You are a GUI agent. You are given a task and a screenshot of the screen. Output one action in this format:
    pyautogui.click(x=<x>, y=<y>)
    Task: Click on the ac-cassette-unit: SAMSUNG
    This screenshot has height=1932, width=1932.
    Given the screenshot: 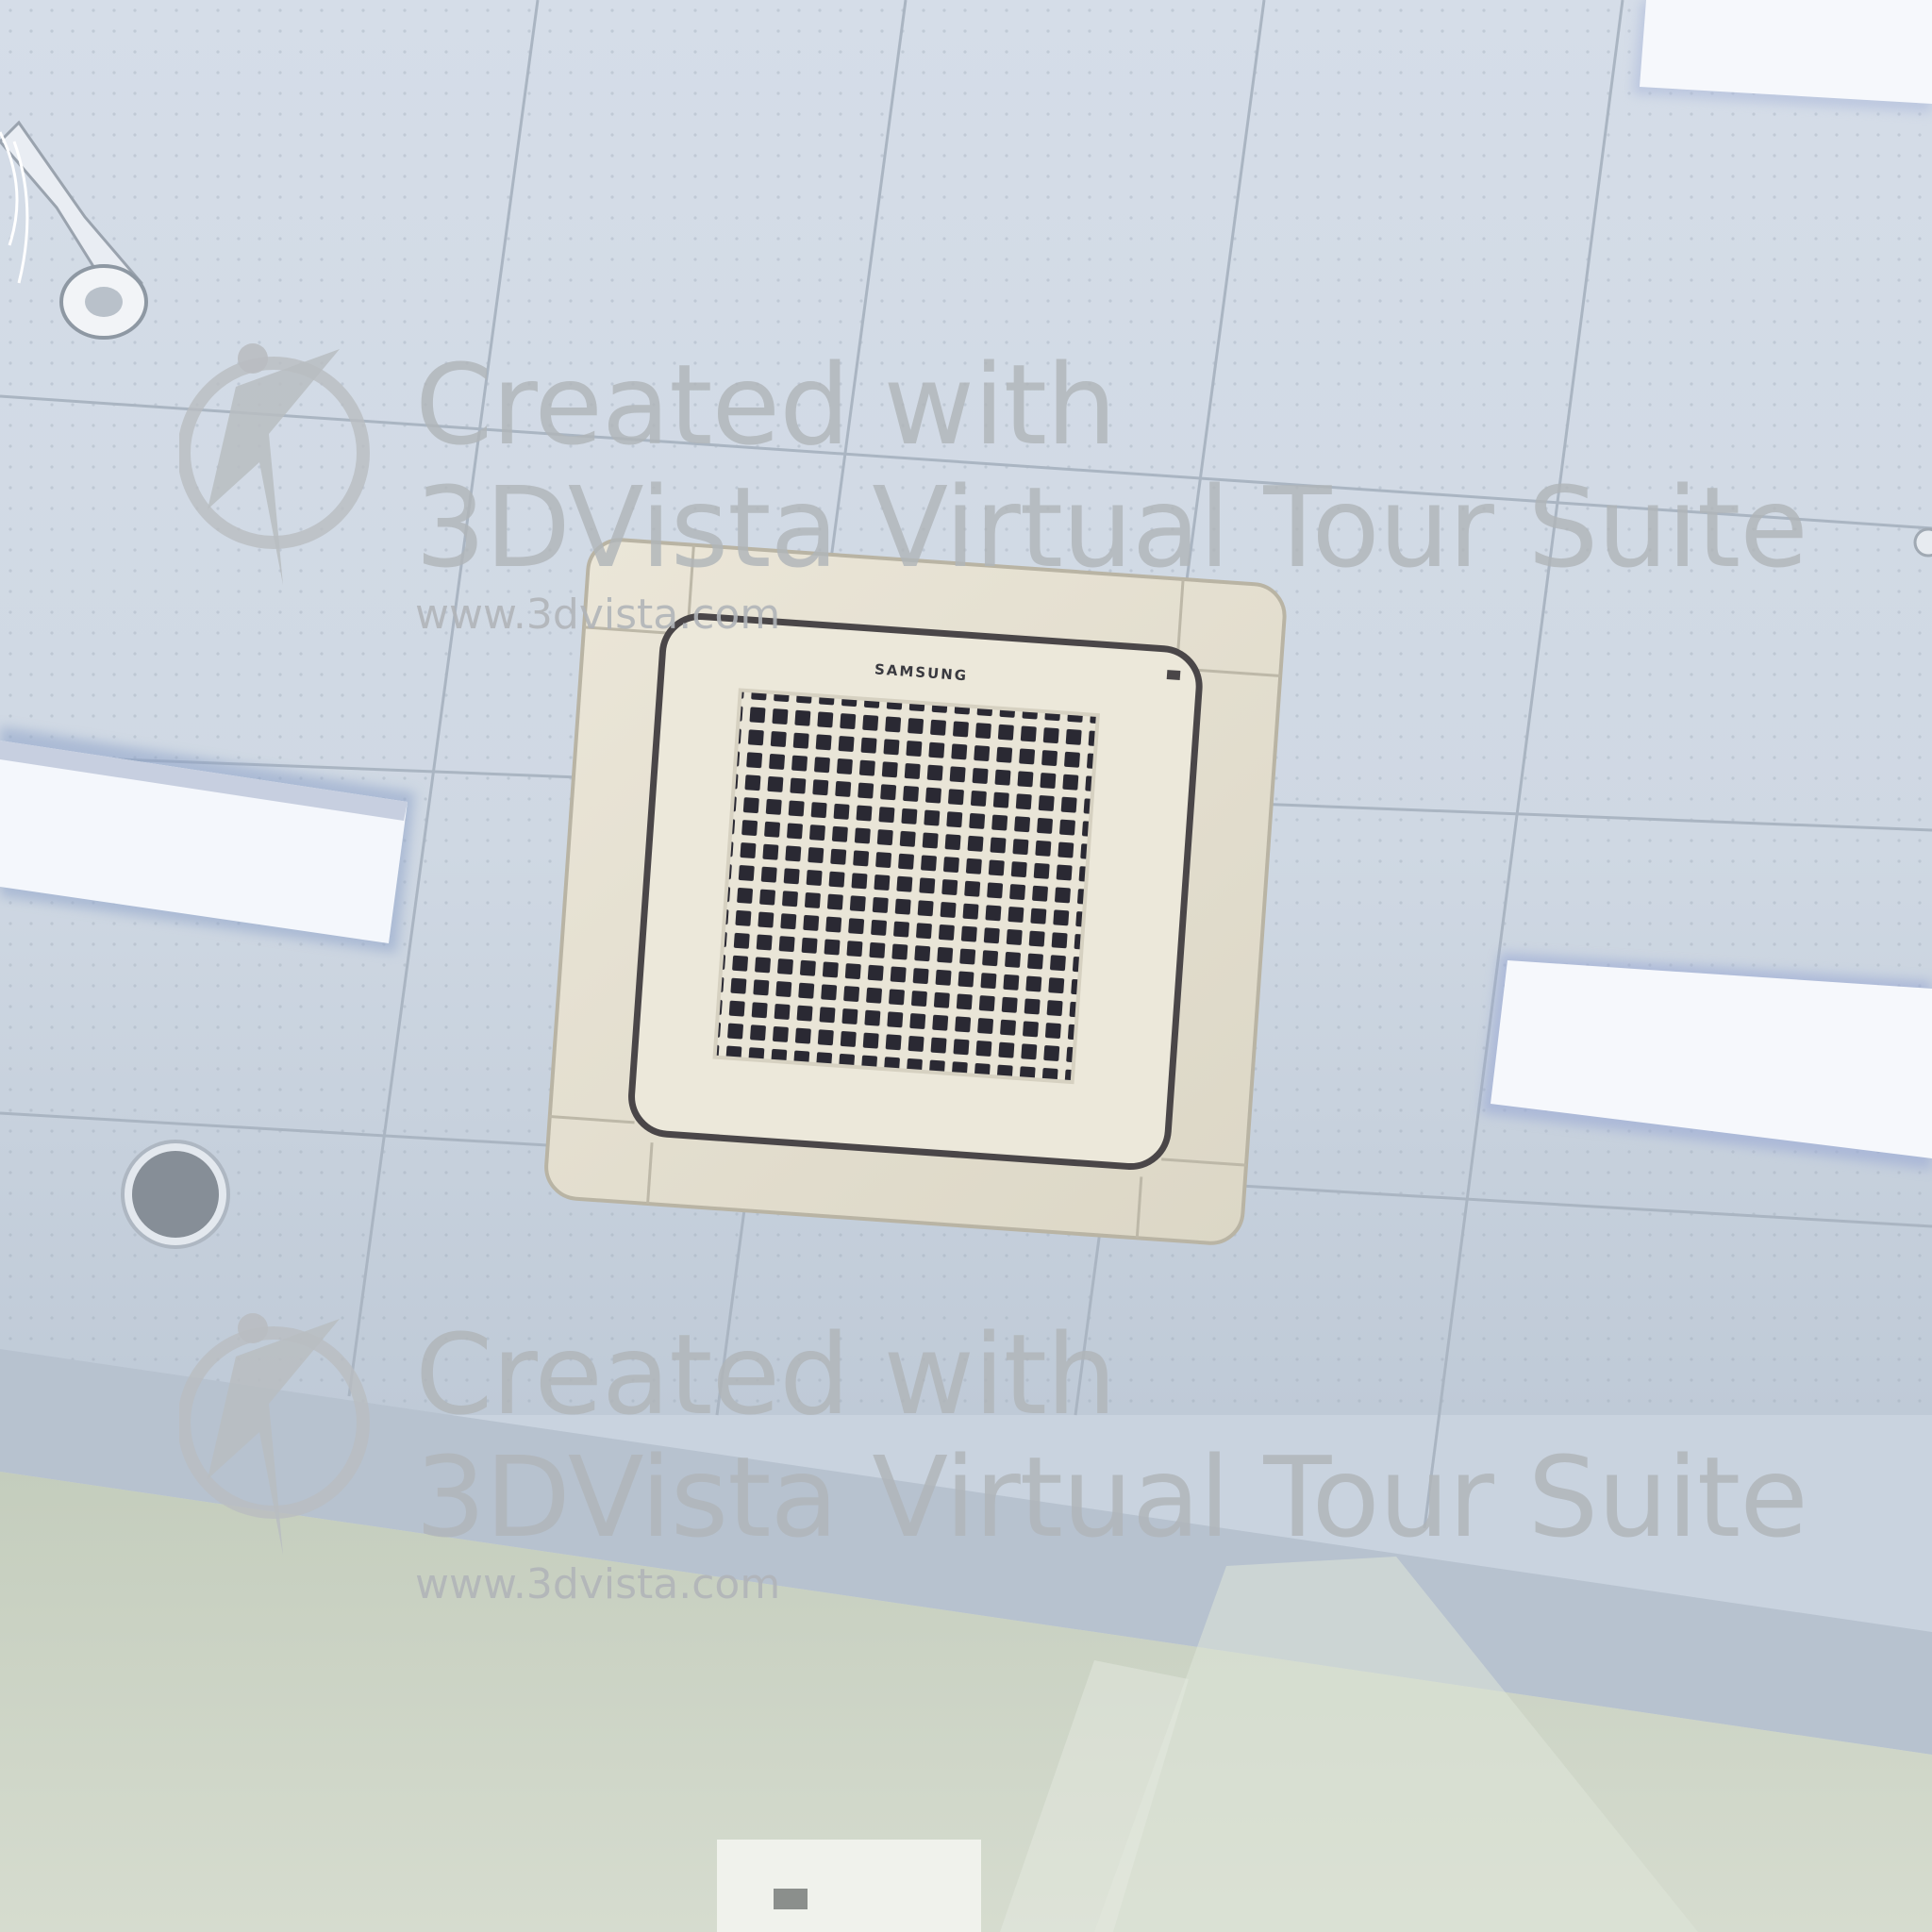 What is the action you would take?
    pyautogui.click(x=915, y=892)
    